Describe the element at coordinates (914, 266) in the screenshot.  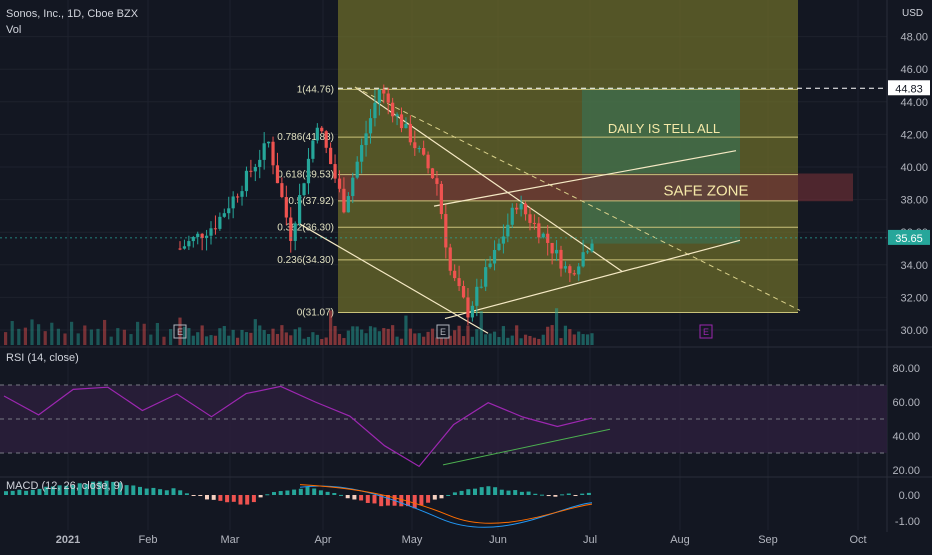
I see `price-axis-tick: 34.00` at that location.